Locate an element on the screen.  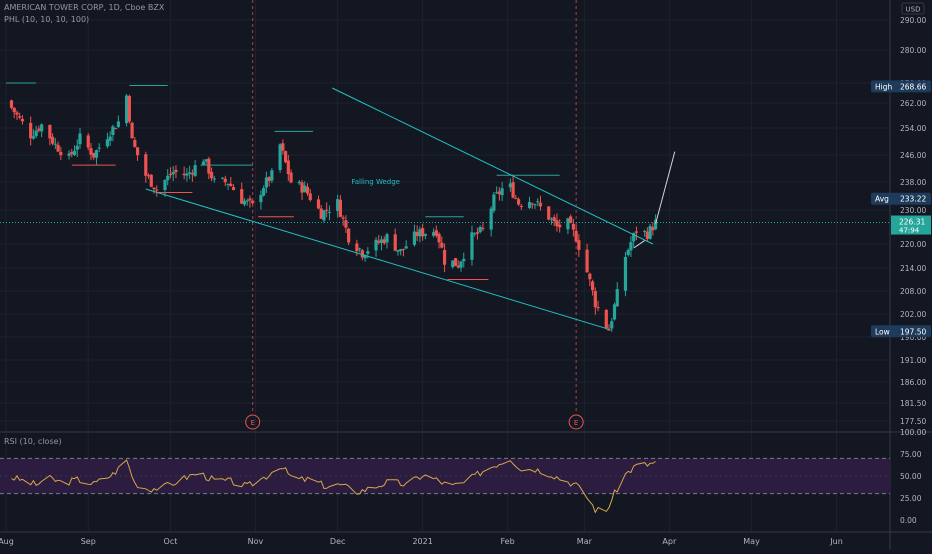
price-tick-label: 238.00 is located at coordinates (913, 182).